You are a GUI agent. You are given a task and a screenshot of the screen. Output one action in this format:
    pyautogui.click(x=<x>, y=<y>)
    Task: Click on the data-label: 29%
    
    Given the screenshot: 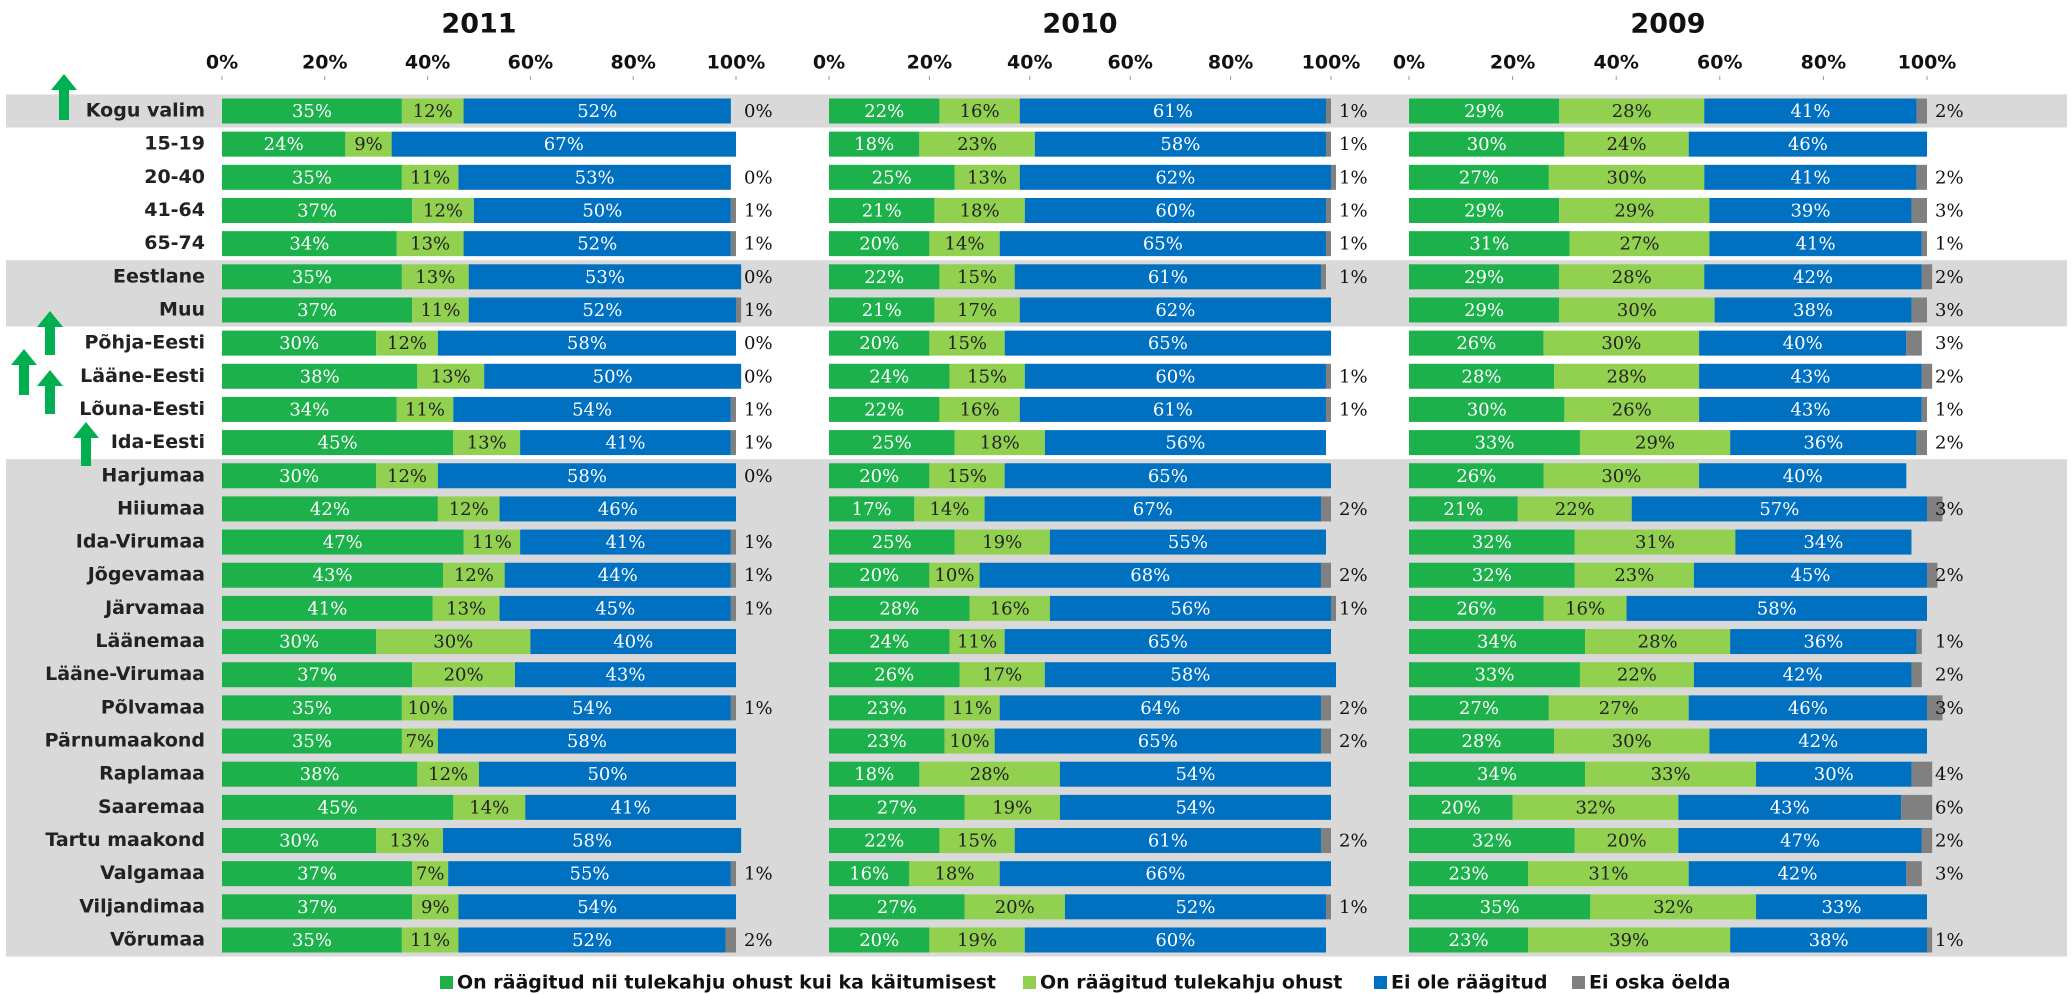 What is the action you would take?
    pyautogui.click(x=1484, y=111)
    